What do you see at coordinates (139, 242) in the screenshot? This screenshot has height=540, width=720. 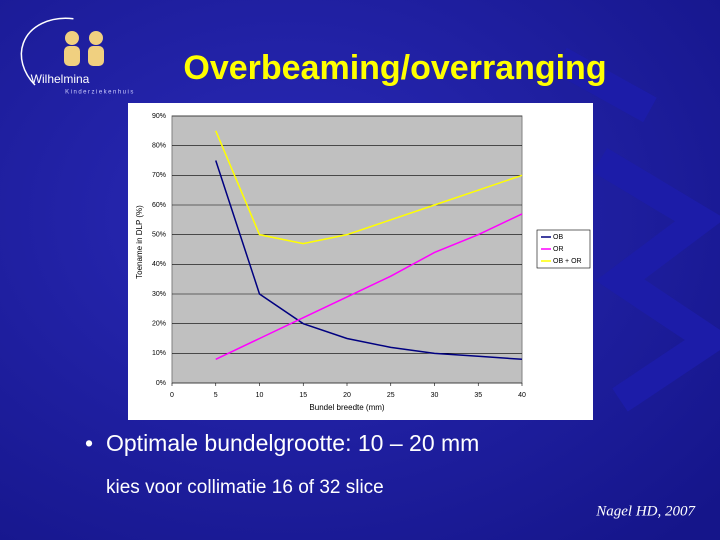 I see `y-axis-label: Toename in DLP (%)` at bounding box center [139, 242].